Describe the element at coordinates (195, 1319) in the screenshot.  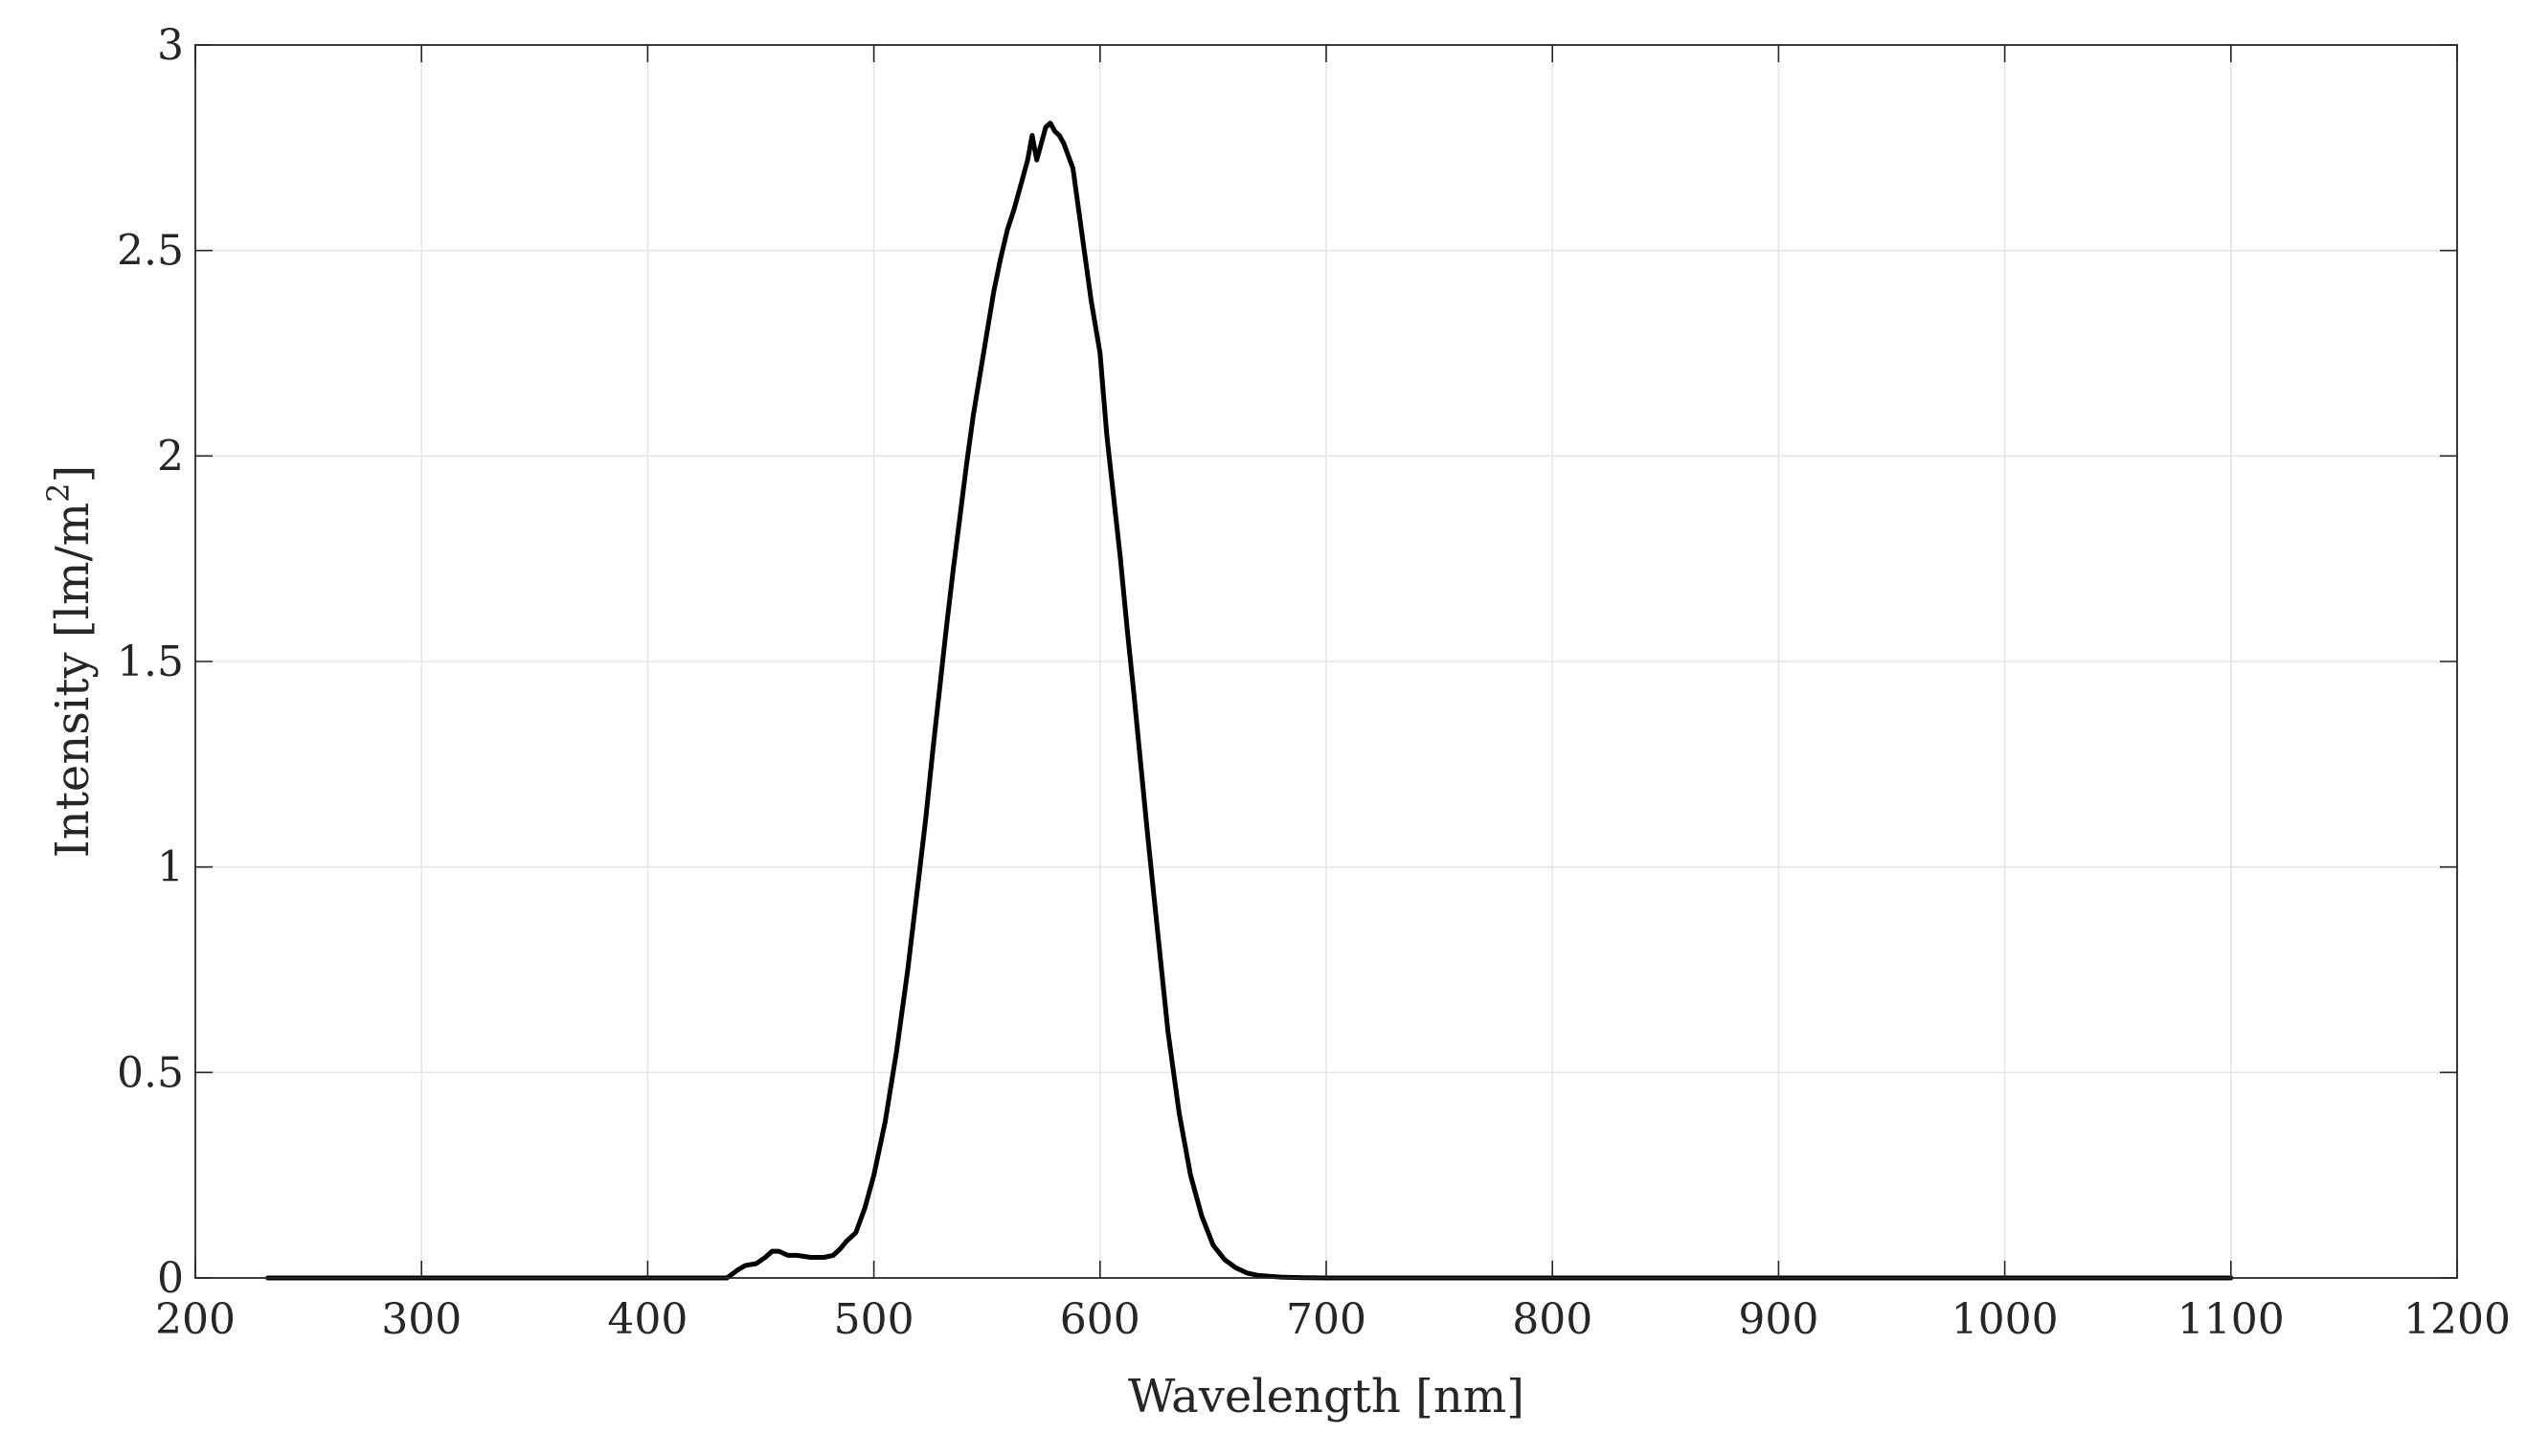
I see `x-tick-label: 200` at that location.